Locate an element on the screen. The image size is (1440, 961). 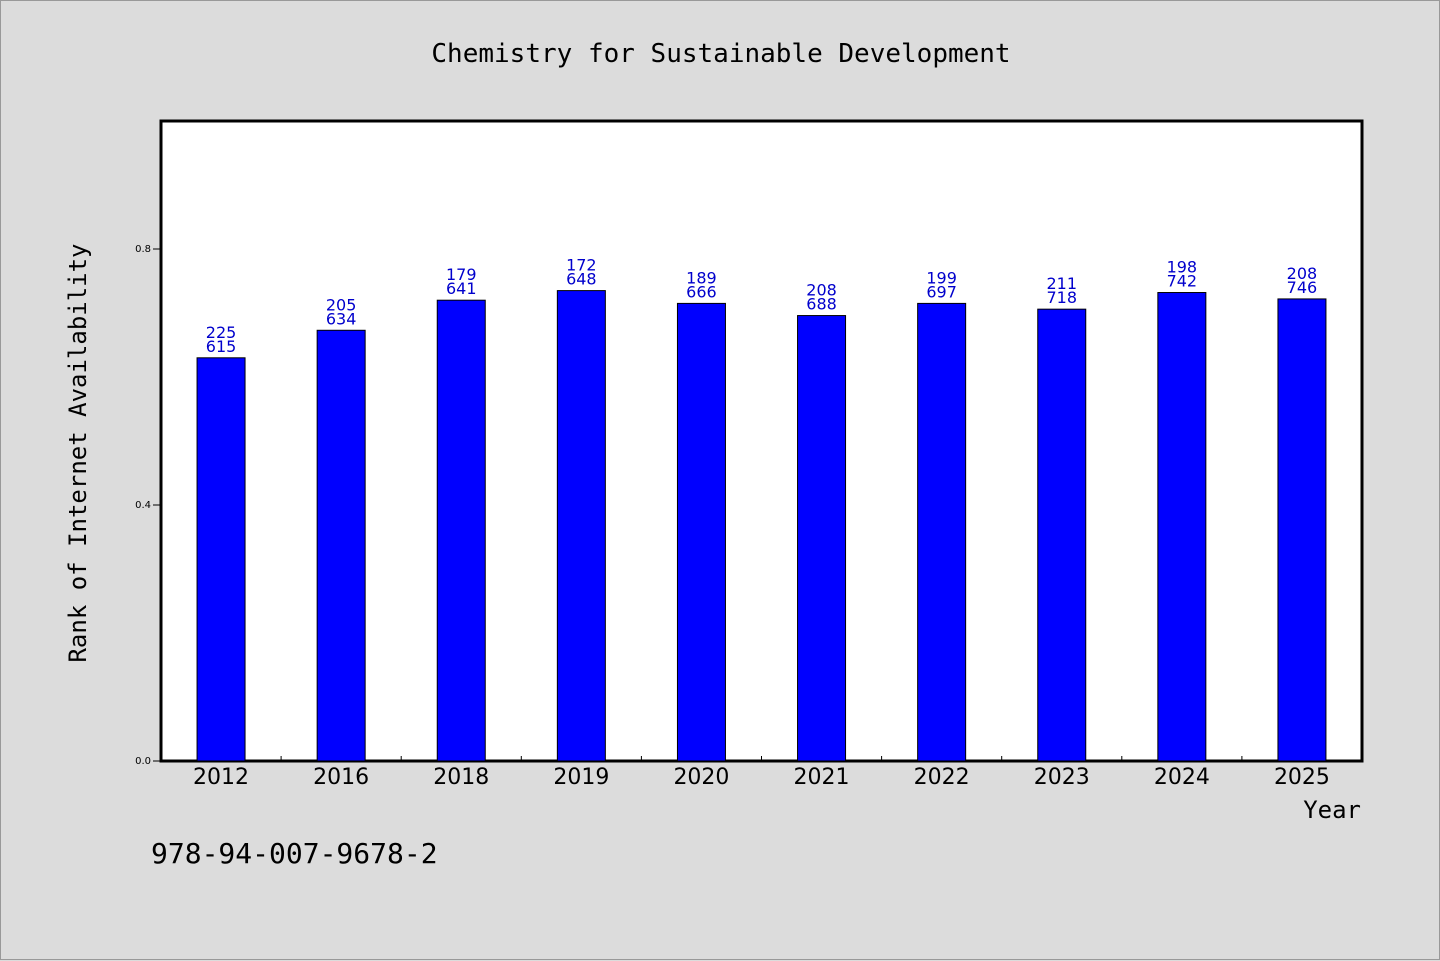
bar-2012 is located at coordinates (221, 559).